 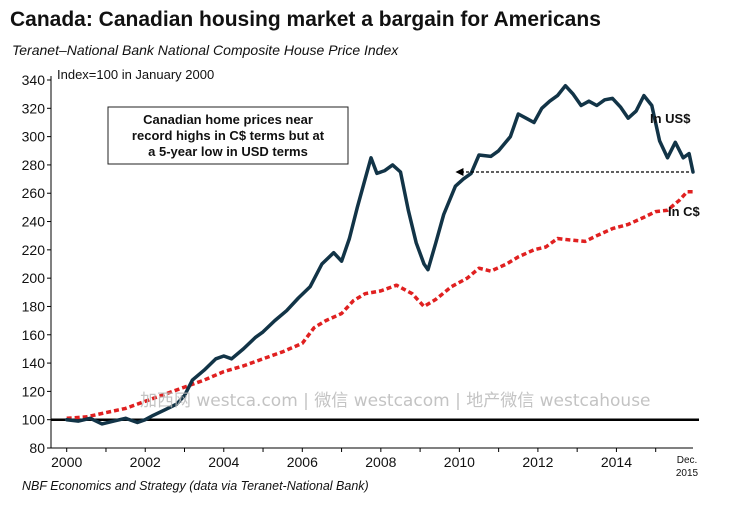 I want to click on y-axis-label: Index=100 in January 2000, so click(x=135, y=74).